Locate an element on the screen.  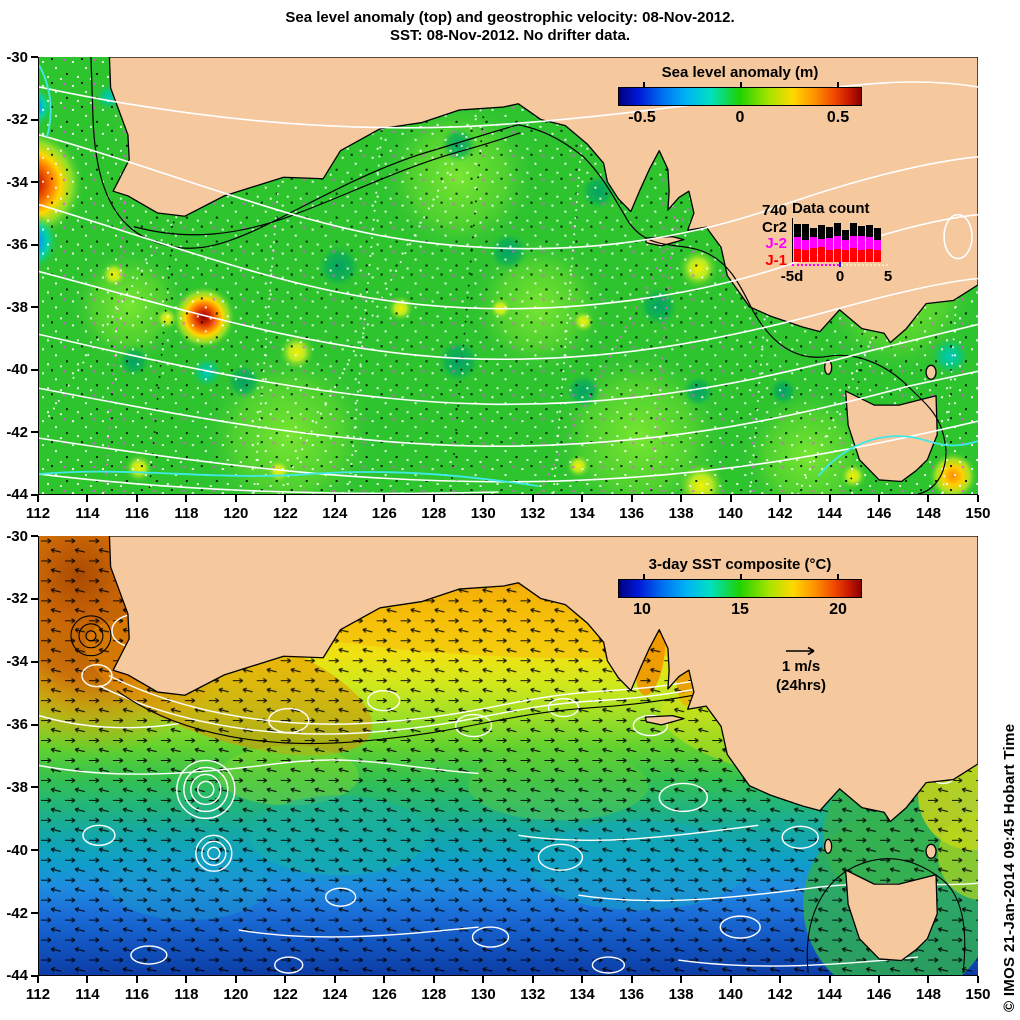
data-count-bars is located at coordinates (840, 240).